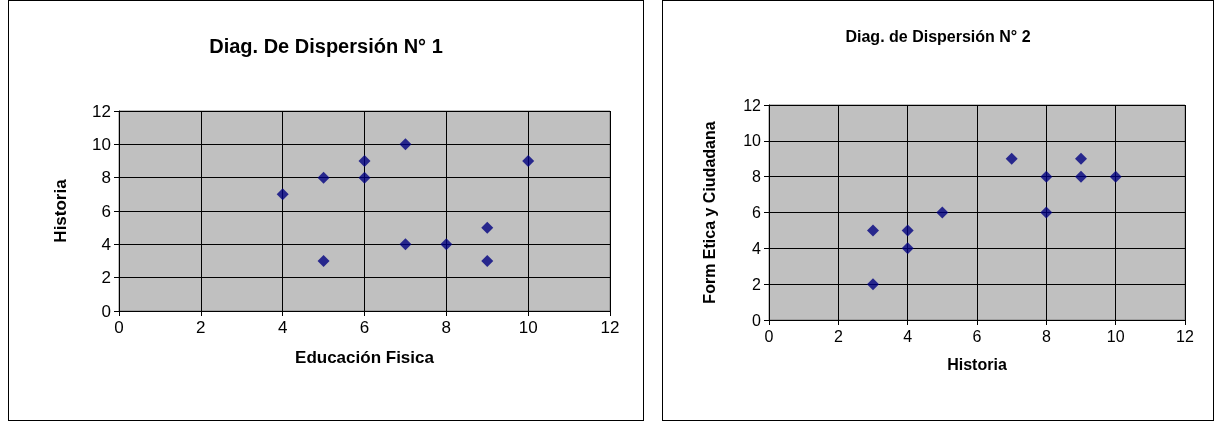 This screenshot has height=423, width=1218. What do you see at coordinates (106, 311) in the screenshot?
I see `y-tick-label: 0` at bounding box center [106, 311].